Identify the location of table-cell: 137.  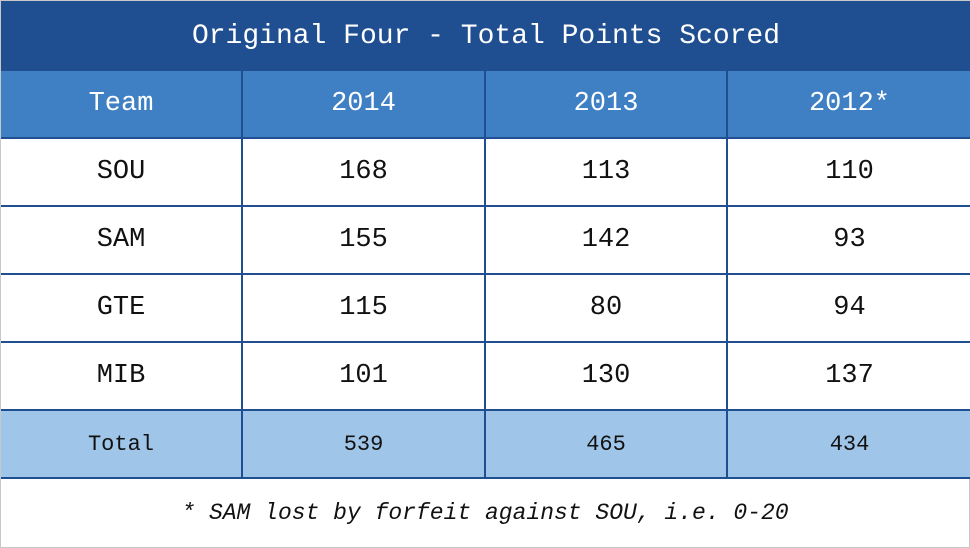
(849, 377).